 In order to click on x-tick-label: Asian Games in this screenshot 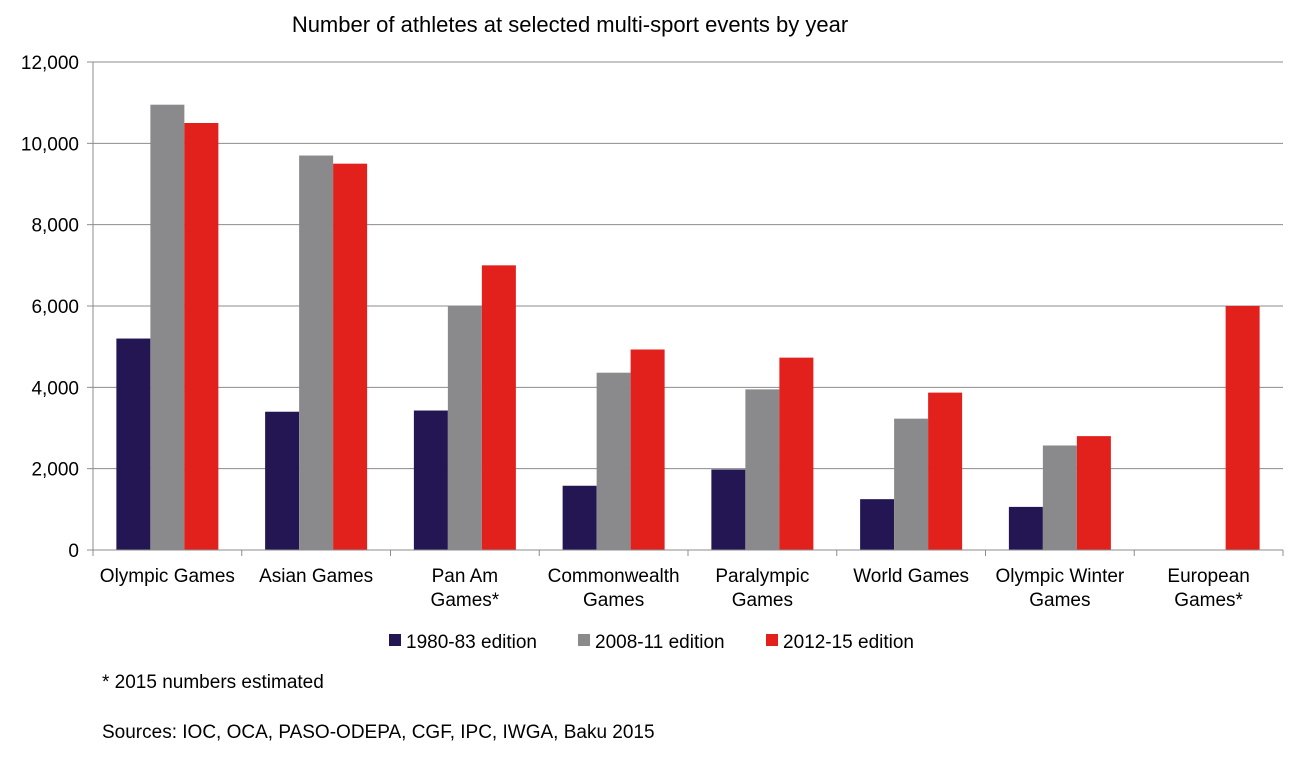, I will do `click(316, 576)`.